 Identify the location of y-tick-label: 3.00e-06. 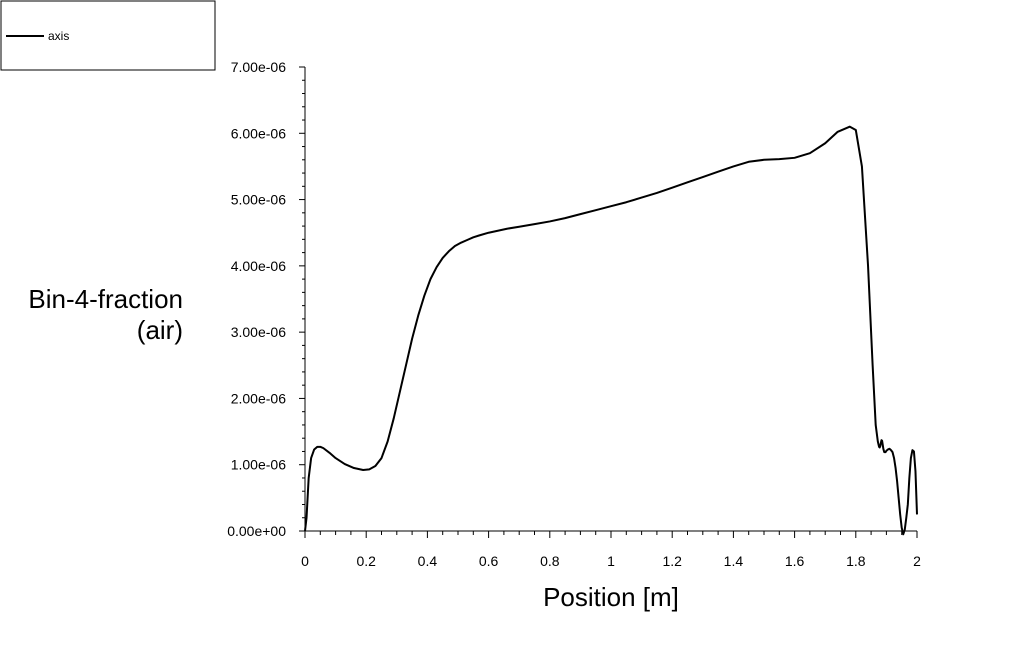
(258, 332).